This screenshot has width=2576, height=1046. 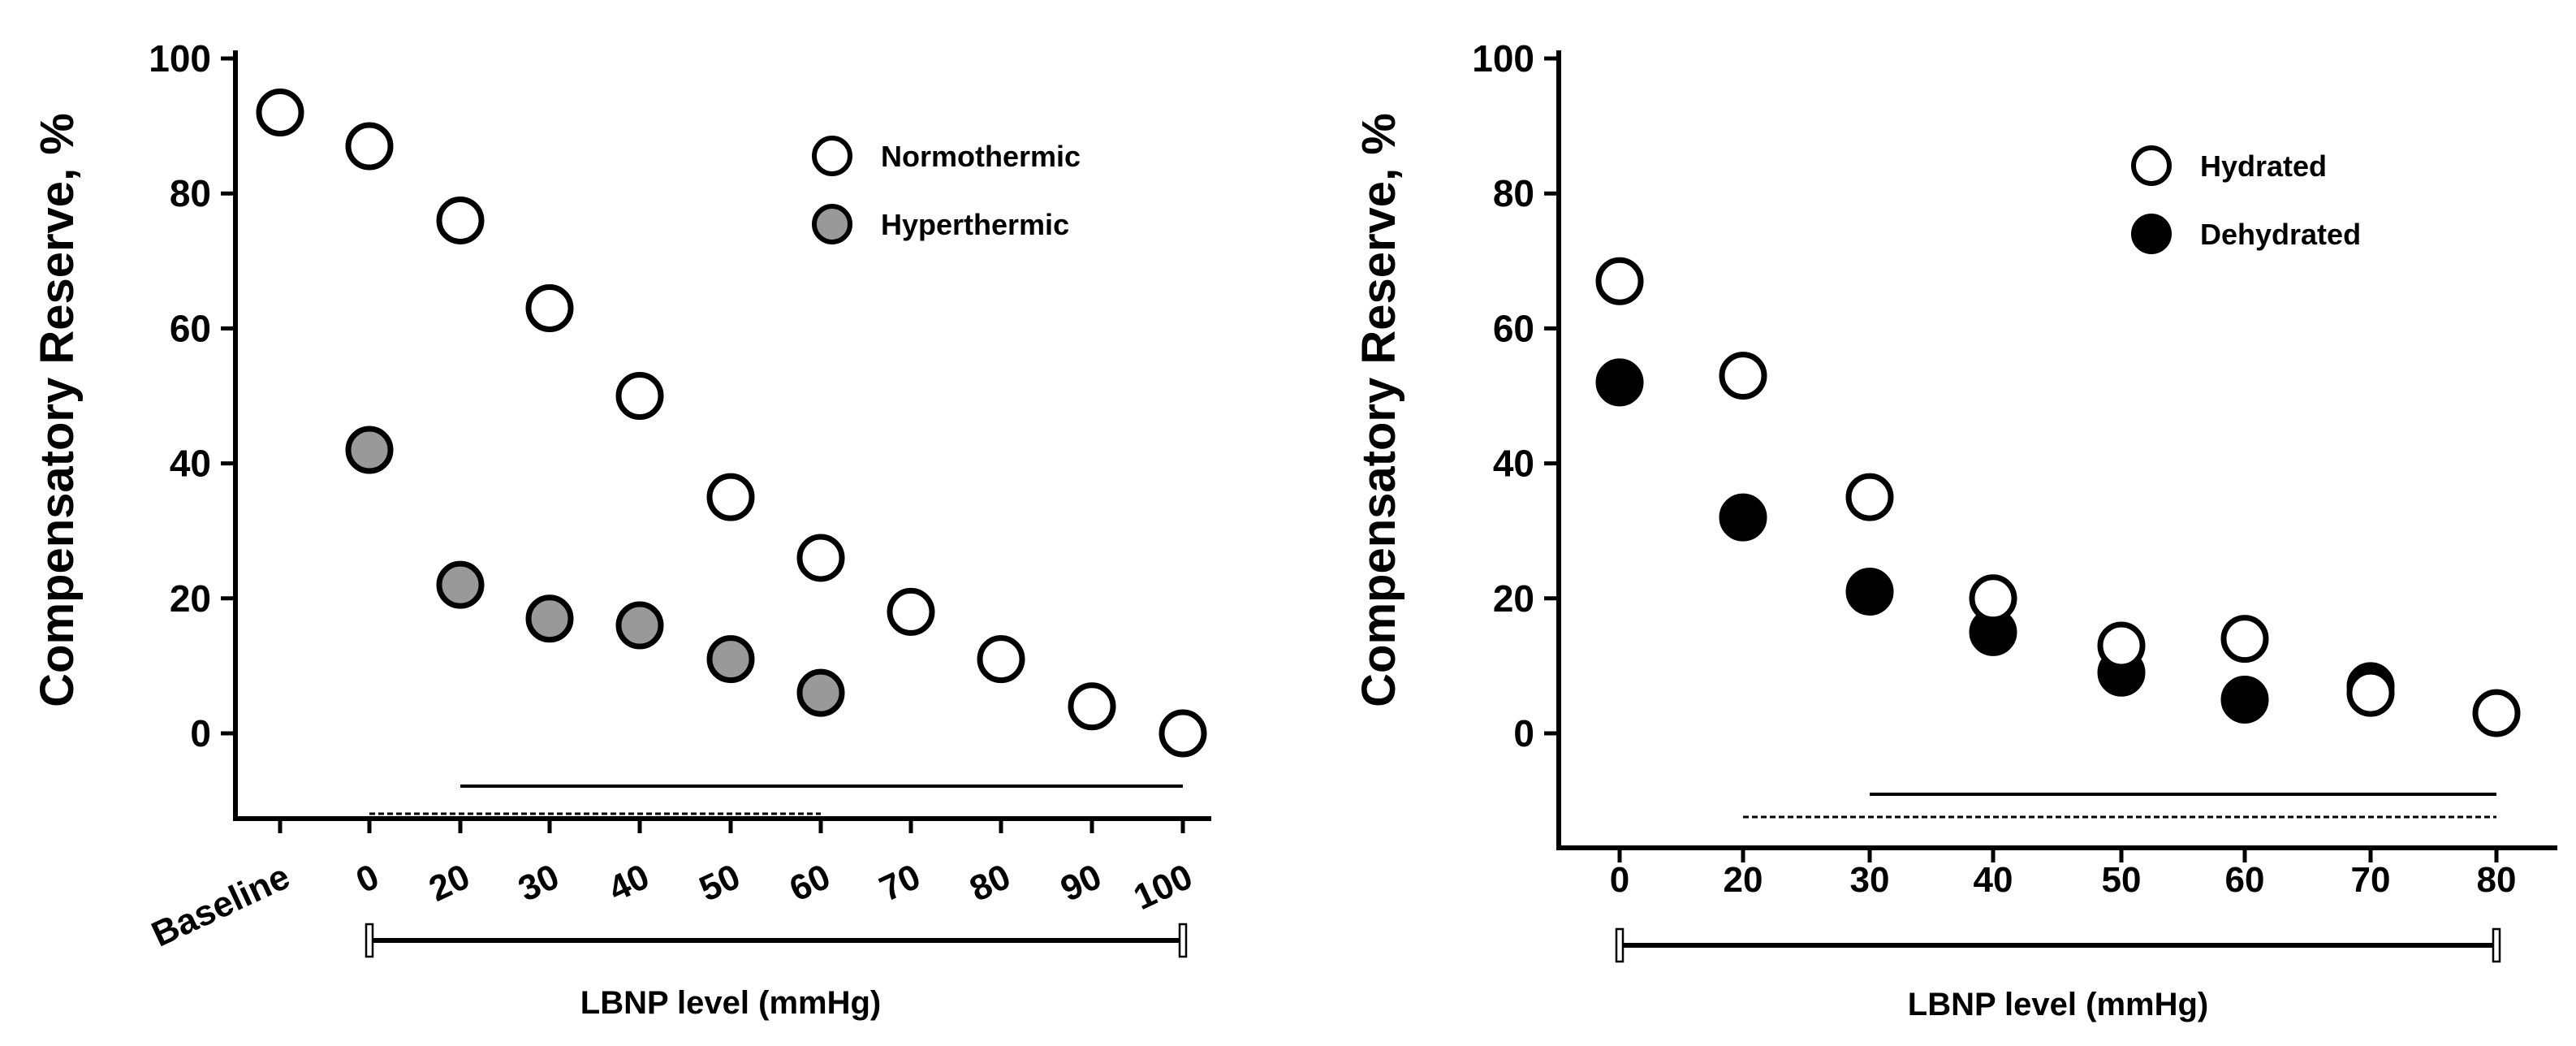 I want to click on x-tick-label: 100, so click(x=1163, y=887).